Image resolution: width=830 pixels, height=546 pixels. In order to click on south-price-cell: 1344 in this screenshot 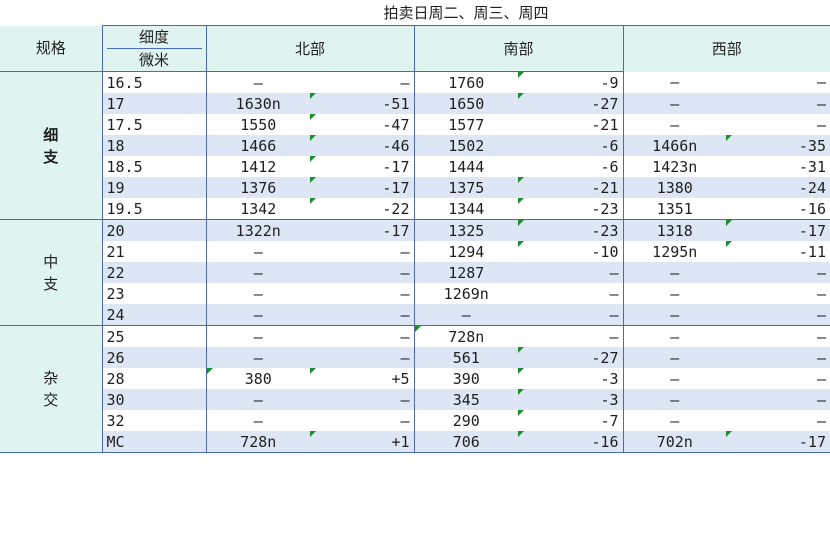, I will do `click(466, 209)`.